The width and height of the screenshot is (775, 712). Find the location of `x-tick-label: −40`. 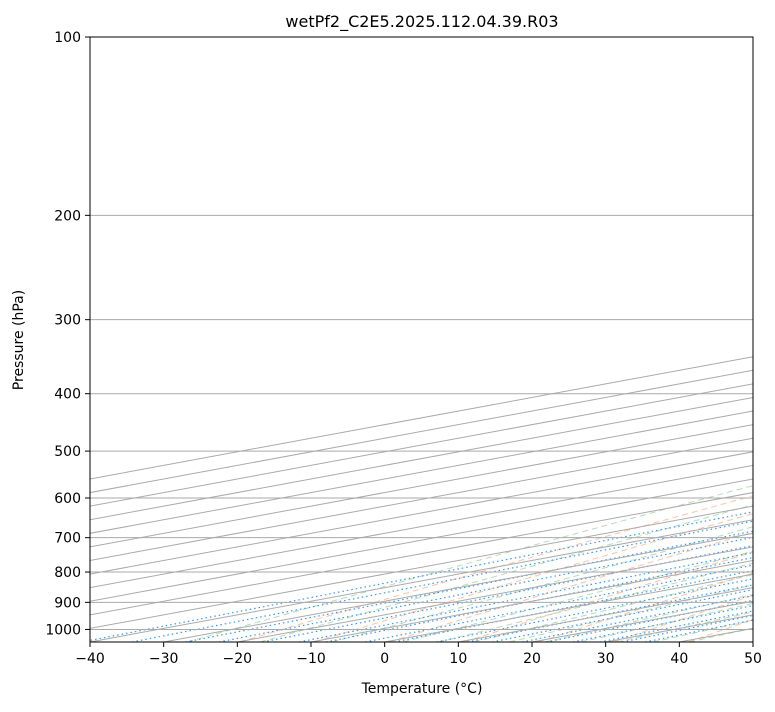

x-tick-label: −40 is located at coordinates (90, 659).